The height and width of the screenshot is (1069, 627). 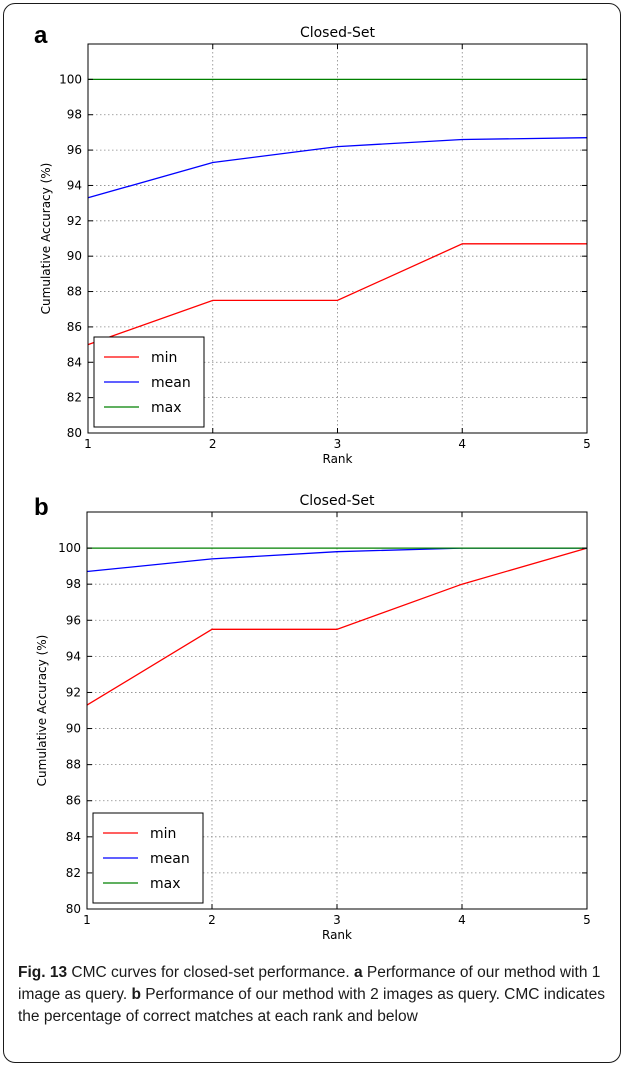 What do you see at coordinates (41, 35) in the screenshot?
I see `panel-label-a: a` at bounding box center [41, 35].